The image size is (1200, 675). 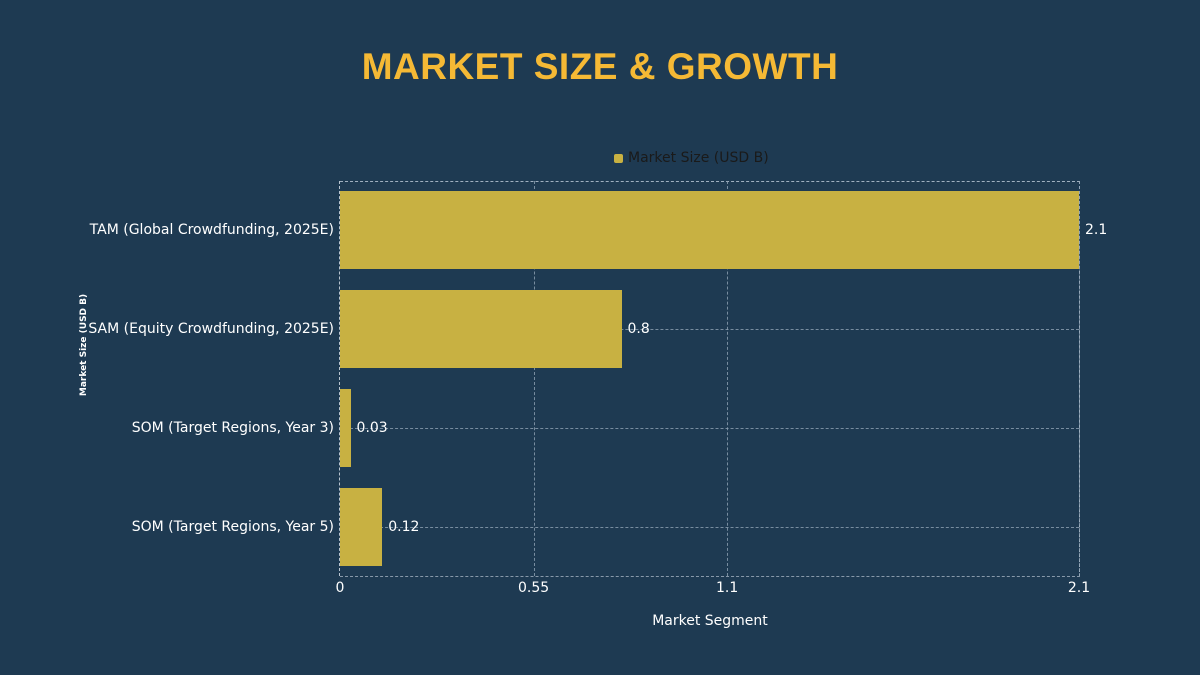 I want to click on category-label: SOM (Target Regions, Year 5), so click(x=232, y=527).